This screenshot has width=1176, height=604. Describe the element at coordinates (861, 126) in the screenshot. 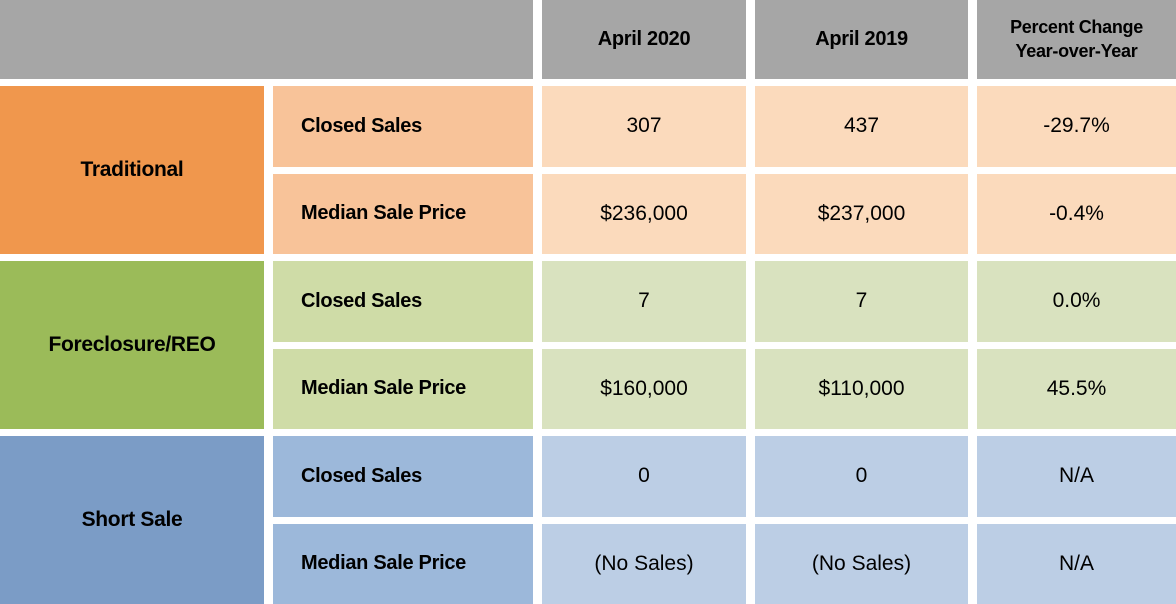

I see `value-cell: 437` at that location.